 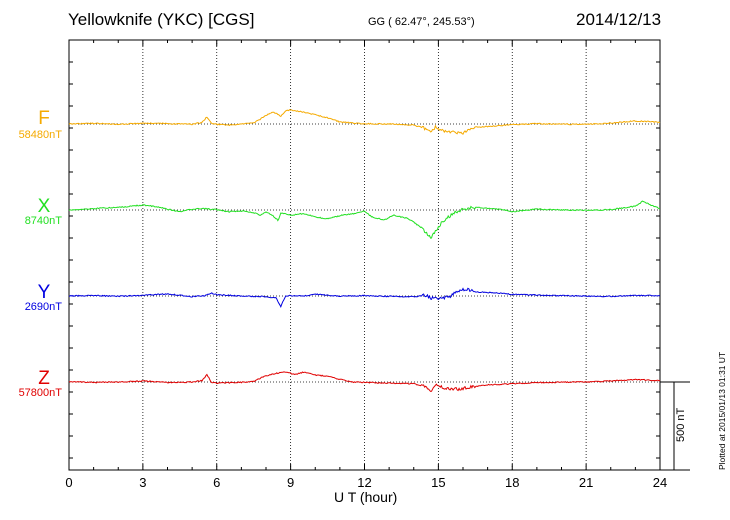 I want to click on scale-bar-label: 500 nT, so click(x=681, y=424).